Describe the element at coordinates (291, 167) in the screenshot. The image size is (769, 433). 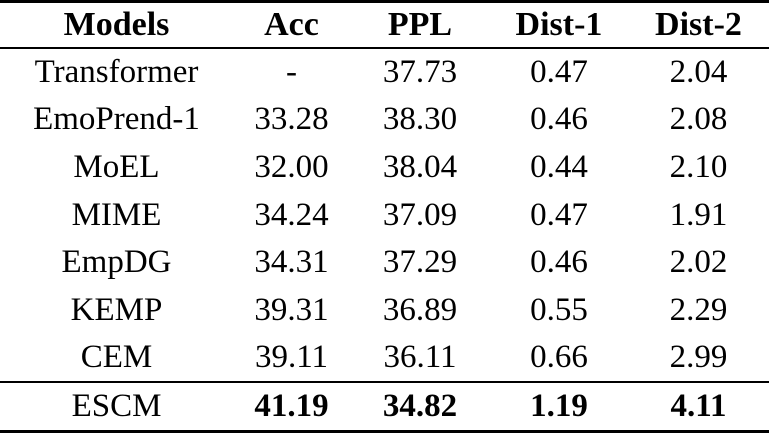
I see `acc-cell: 32.00` at that location.